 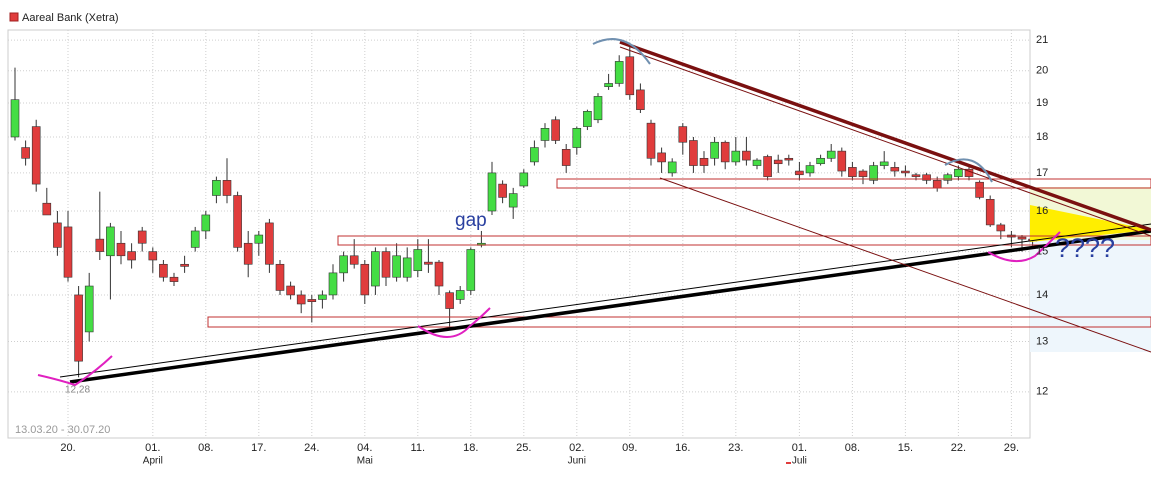 What do you see at coordinates (682, 448) in the screenshot?
I see `x-tick-label: 16.` at bounding box center [682, 448].